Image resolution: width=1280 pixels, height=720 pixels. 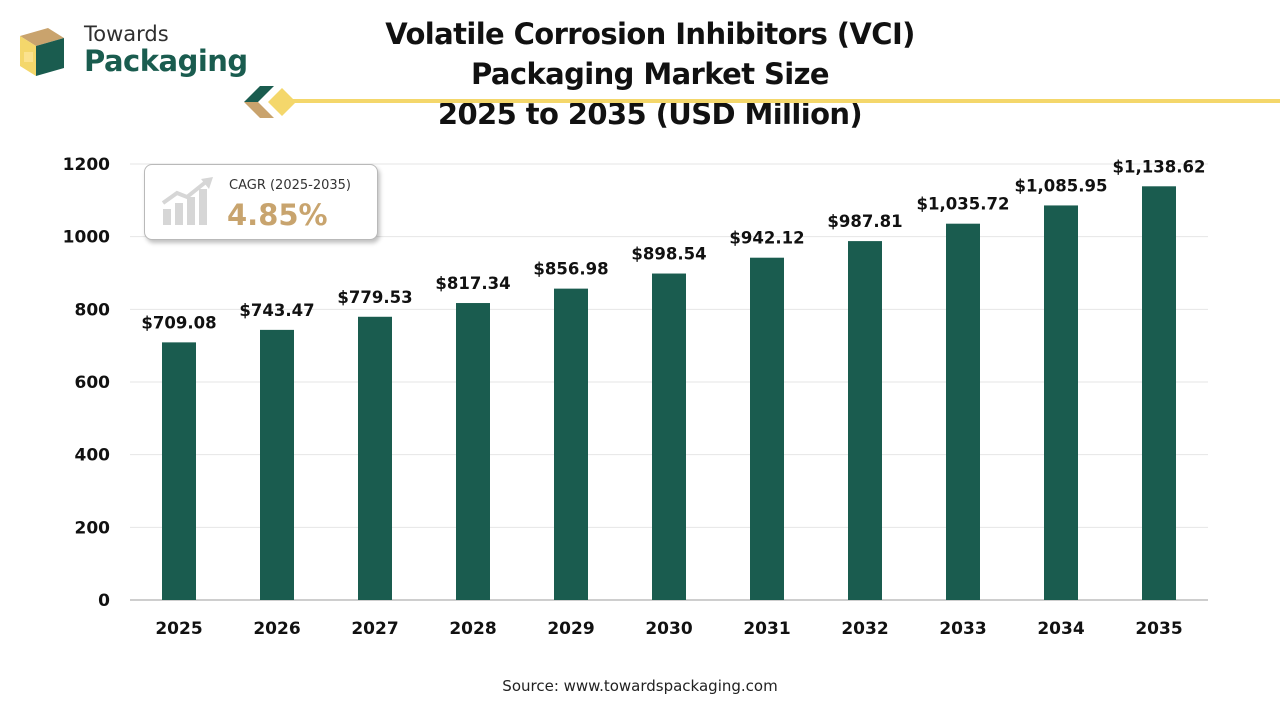 I want to click on bar-value-label: $709.08, so click(x=178, y=322).